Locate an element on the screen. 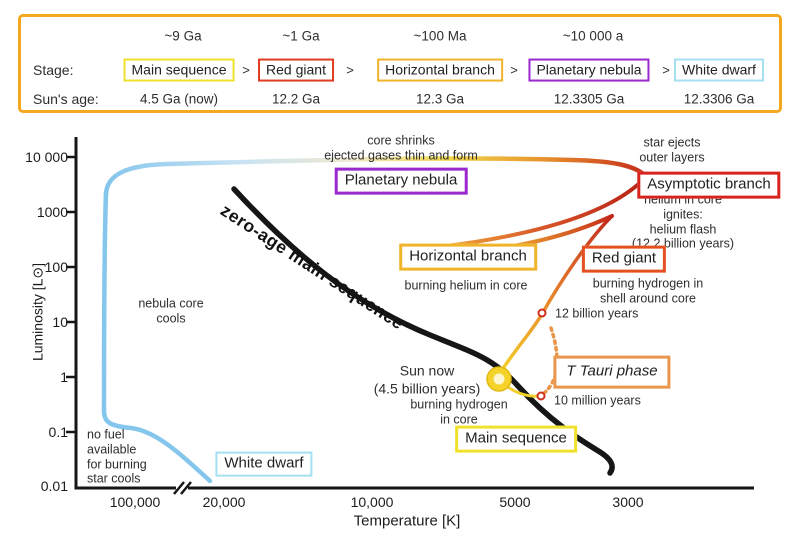 This screenshot has width=800, height=550. main-sequence-chart-box: Main sequence is located at coordinates (516, 439).